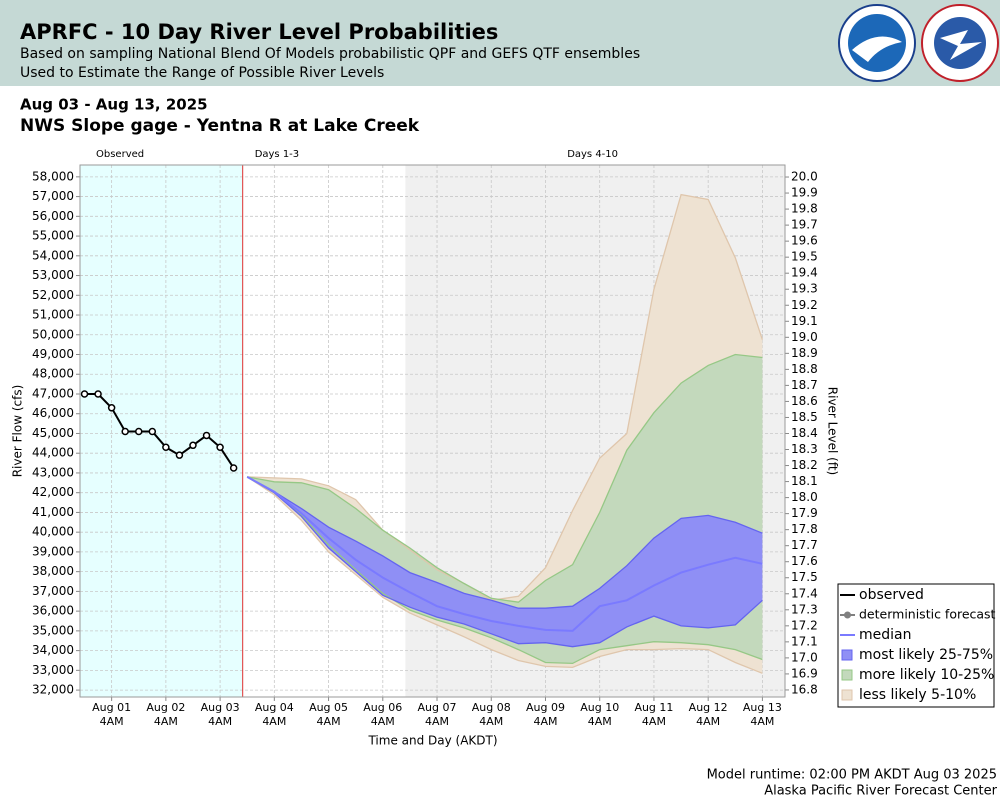 The width and height of the screenshot is (1000, 800). Describe the element at coordinates (53, 630) in the screenshot. I see `y-tick-label: 35,000` at that location.